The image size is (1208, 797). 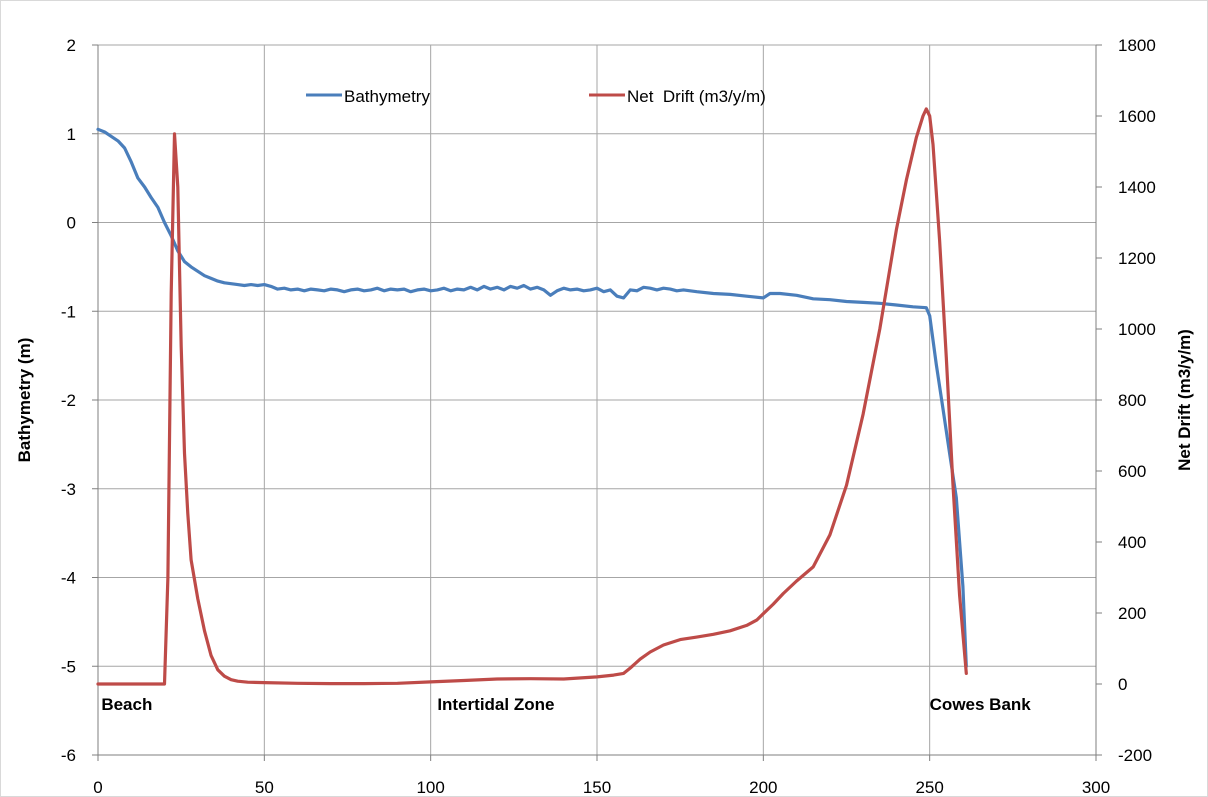 I want to click on y-tick-label-right: 400, so click(x=1132, y=542).